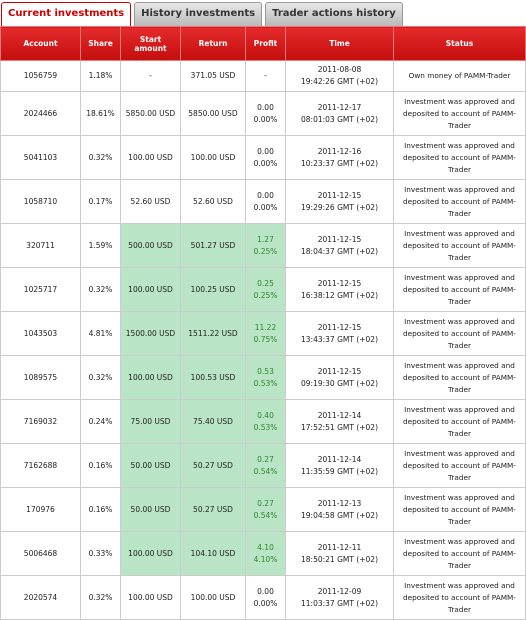 The image size is (526, 620). I want to click on time-line: 2011-12-17, so click(339, 107).